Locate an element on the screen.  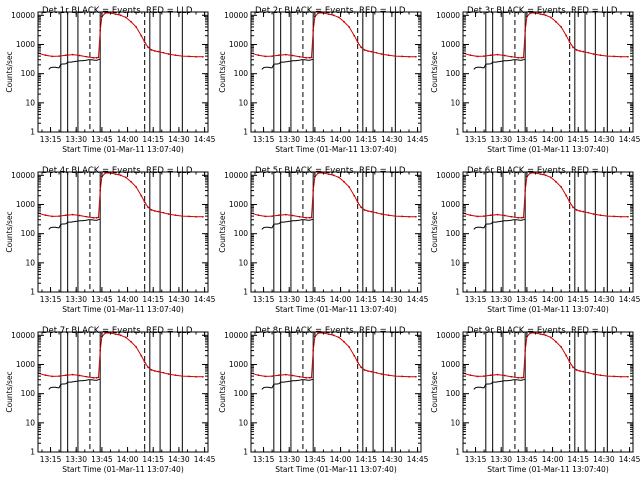
x-tick-label: 14:15 is located at coordinates (578, 139).